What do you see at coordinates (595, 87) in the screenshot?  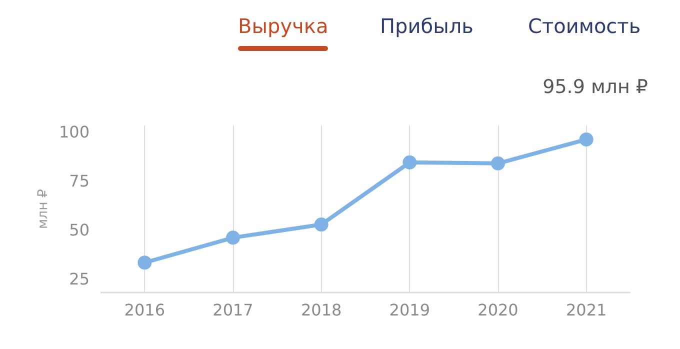 I see `text: 95.9 млн ₽` at bounding box center [595, 87].